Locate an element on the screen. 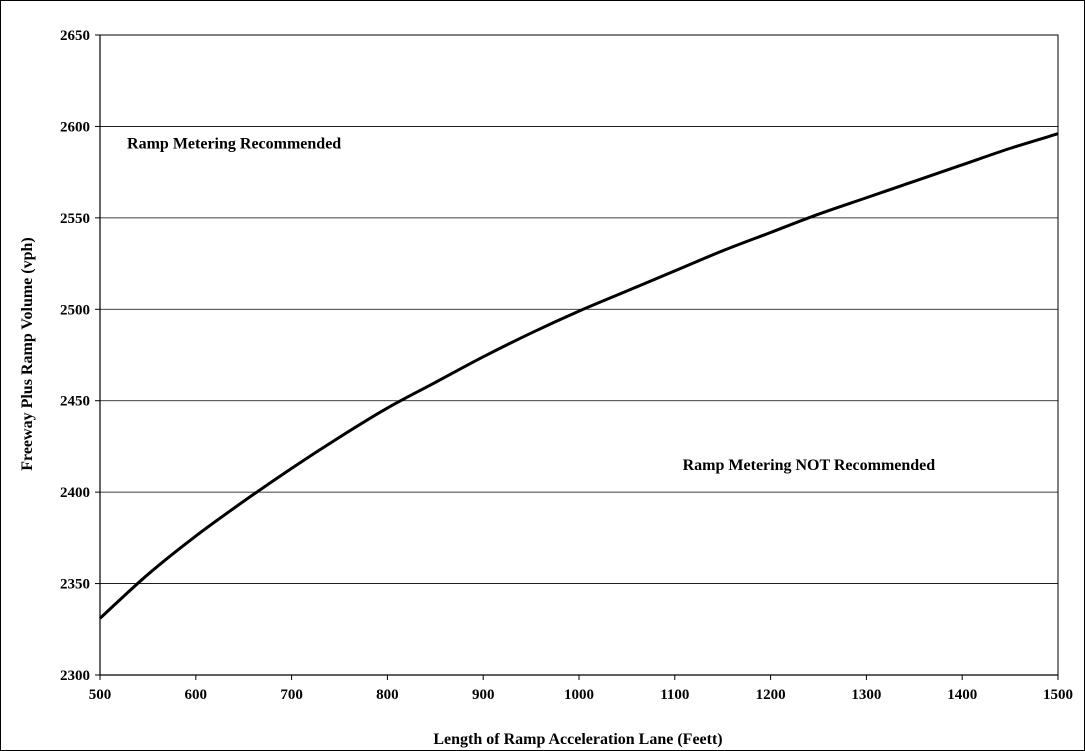 The image size is (1085, 751). y-tick-label: 2400 is located at coordinates (75, 493).